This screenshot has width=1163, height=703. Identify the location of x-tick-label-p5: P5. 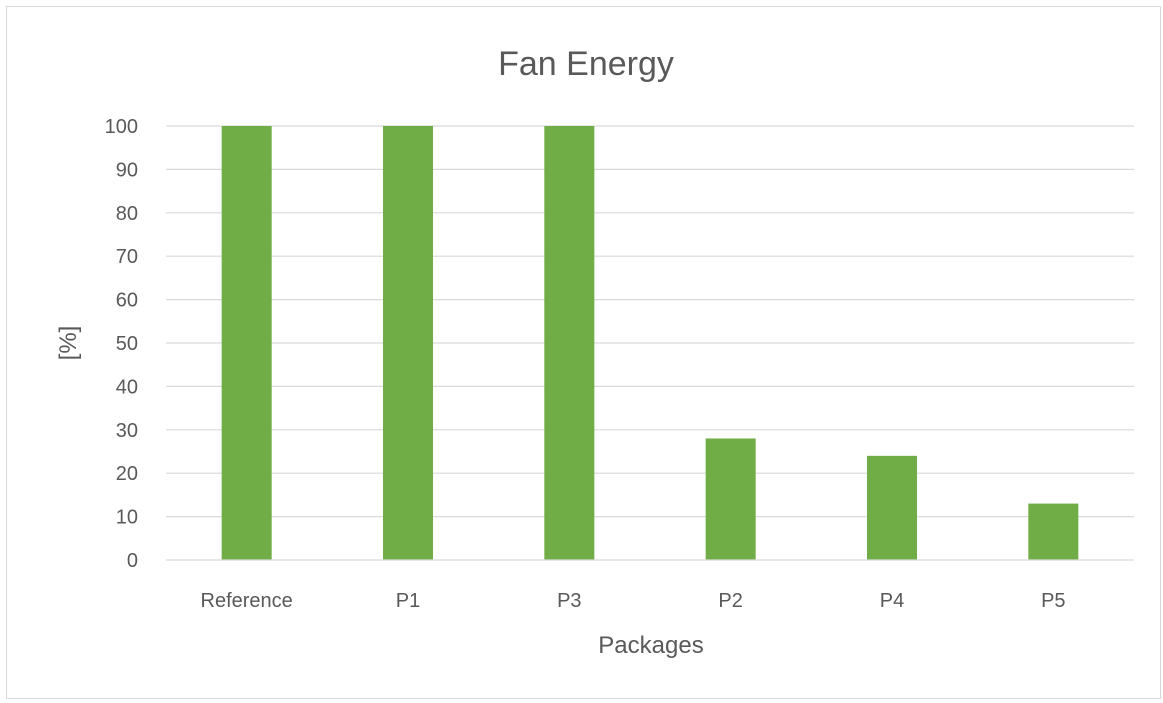
(1053, 601).